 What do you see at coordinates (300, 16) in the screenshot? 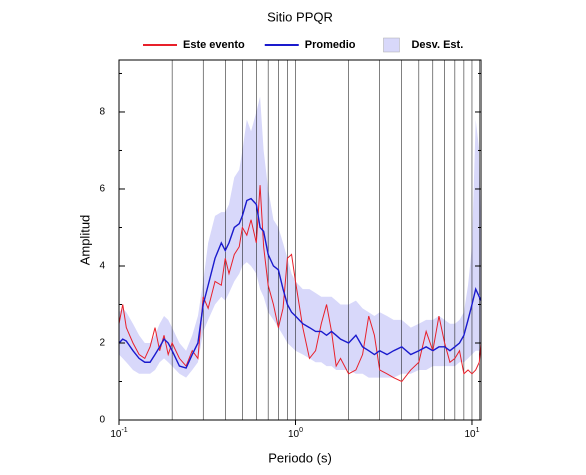
I see `chart-title: Sitio PPQR` at bounding box center [300, 16].